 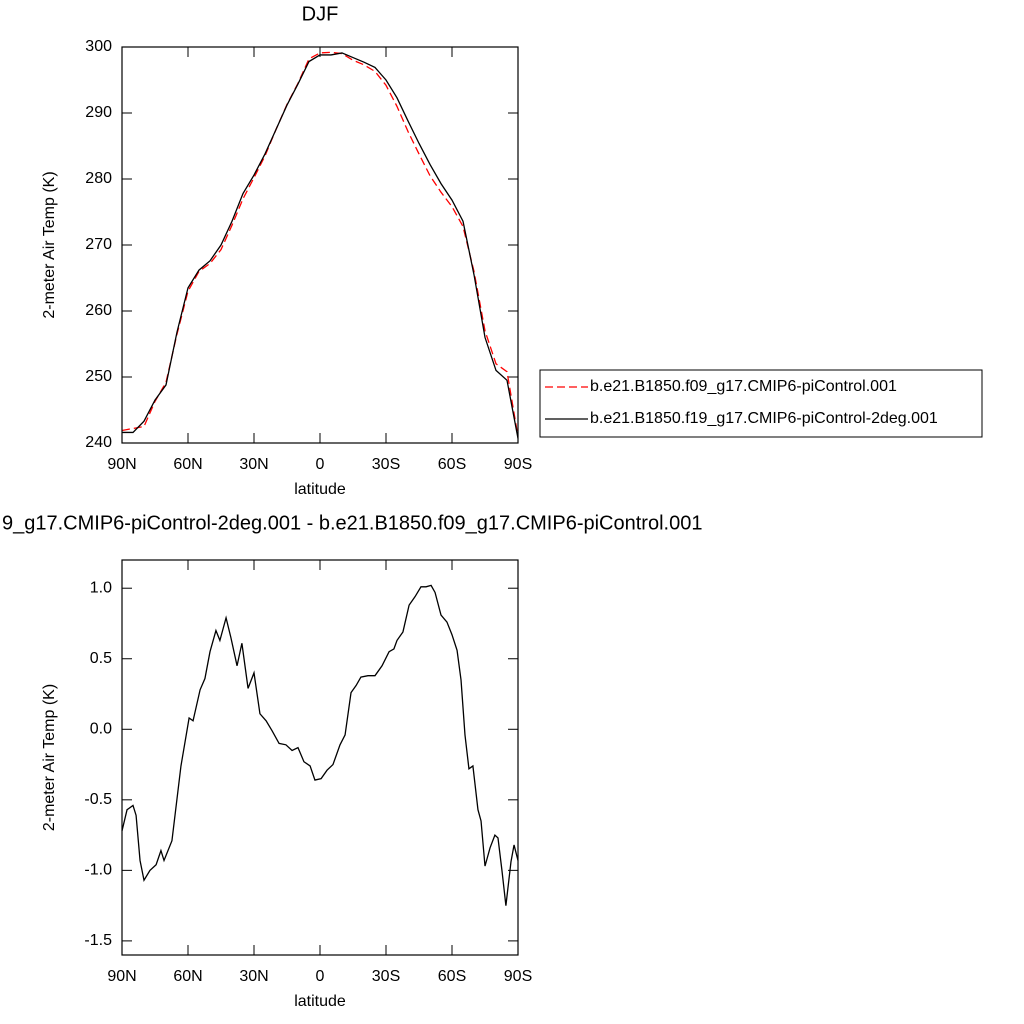 I want to click on y-tick-label: 270, so click(x=98, y=244).